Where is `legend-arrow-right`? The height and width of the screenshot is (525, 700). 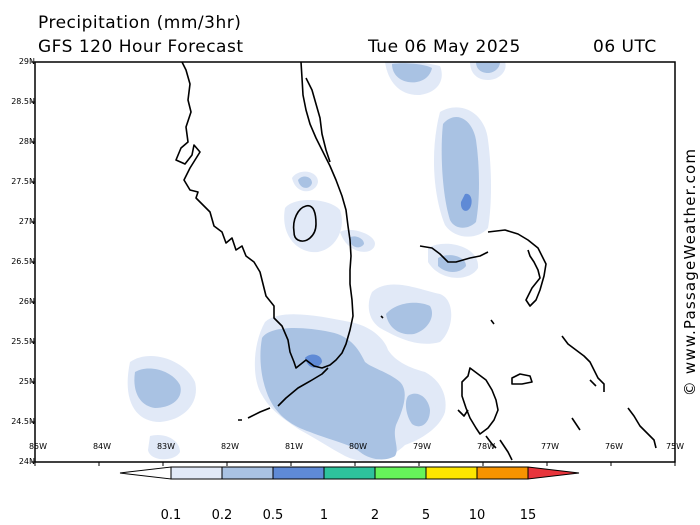
legend-arrow-right is located at coordinates (553, 473).